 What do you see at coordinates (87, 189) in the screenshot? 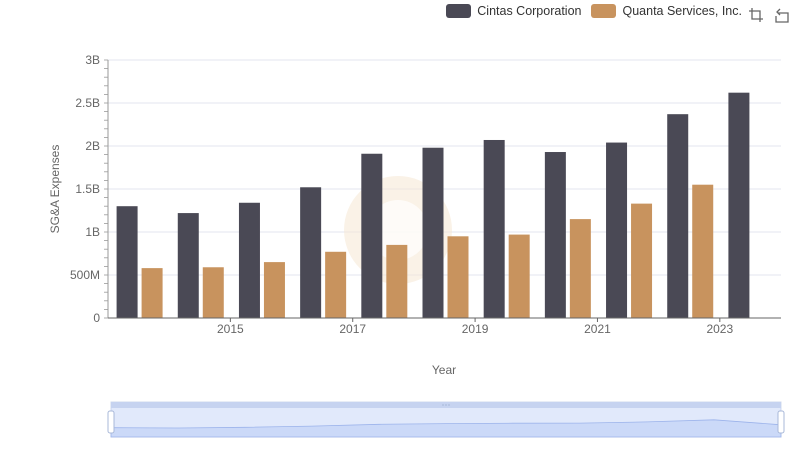
I see `y-tick-label: 1.5B` at bounding box center [87, 189].